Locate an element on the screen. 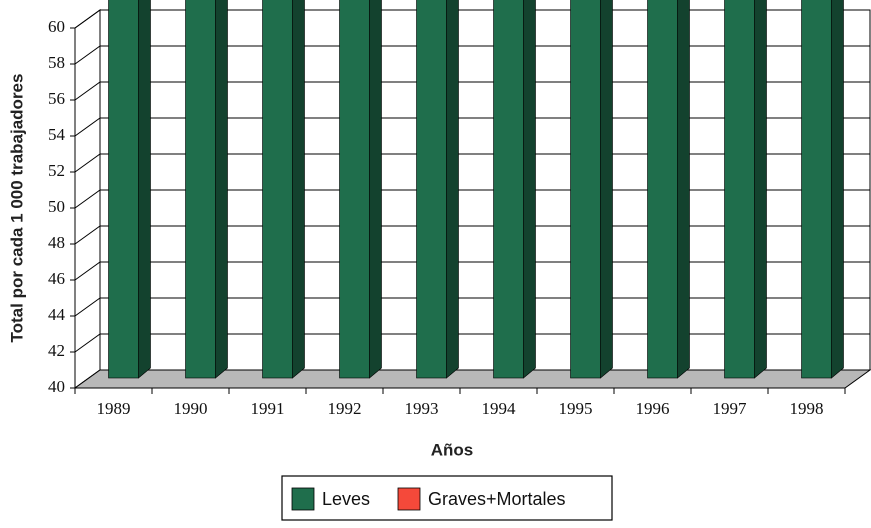  y-tick-label: 52 is located at coordinates (56, 170).